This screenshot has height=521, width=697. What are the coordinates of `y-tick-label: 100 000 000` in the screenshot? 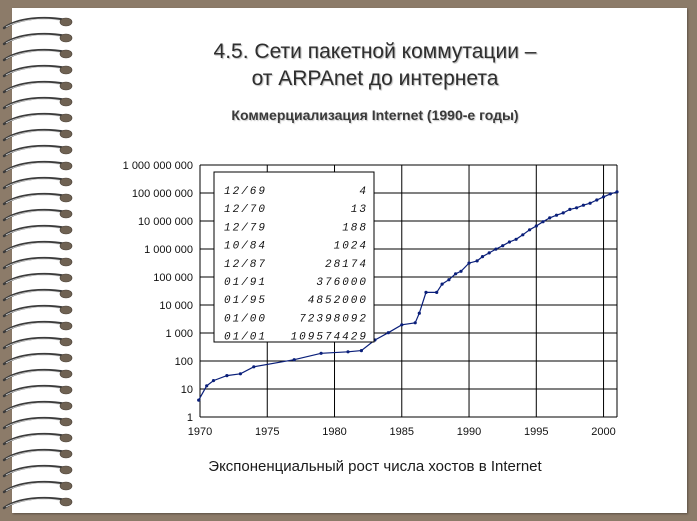 It's located at (162, 194).